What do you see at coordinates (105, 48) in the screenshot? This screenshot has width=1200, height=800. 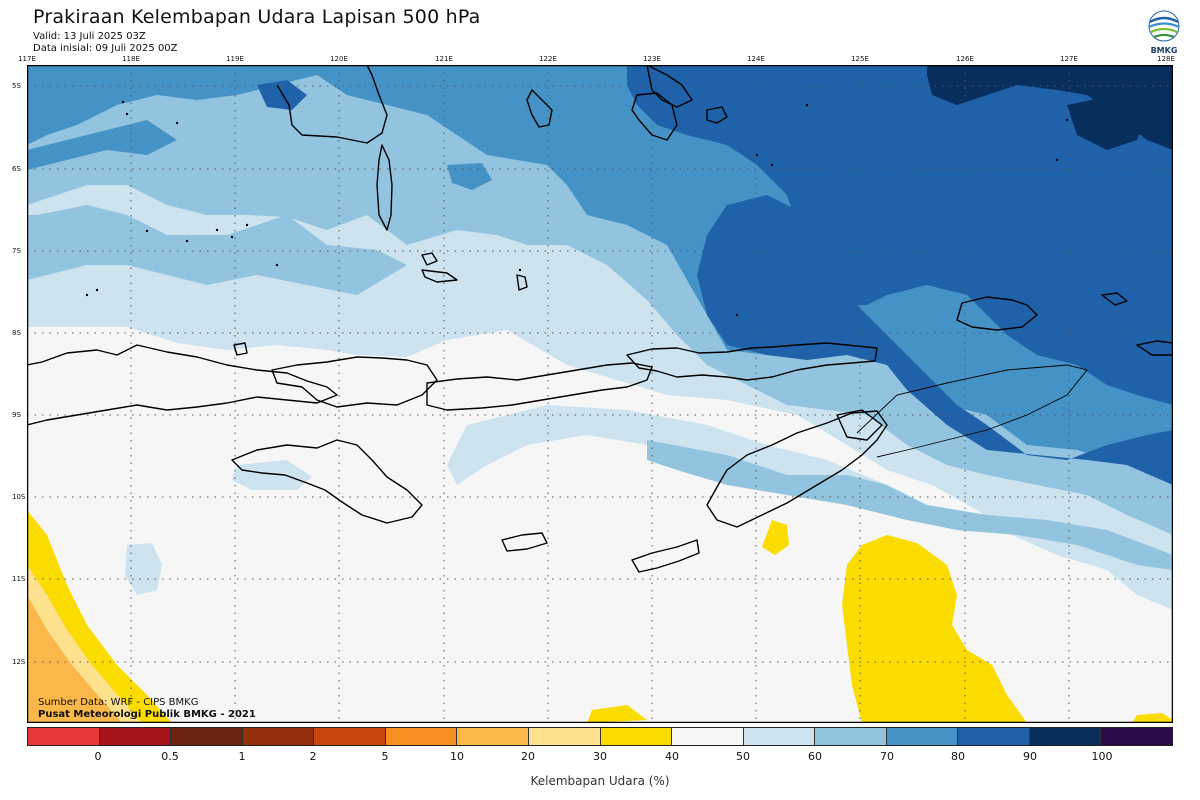 I see `initial-time: Data inisial: 09 Juli 2025 00Z` at bounding box center [105, 48].